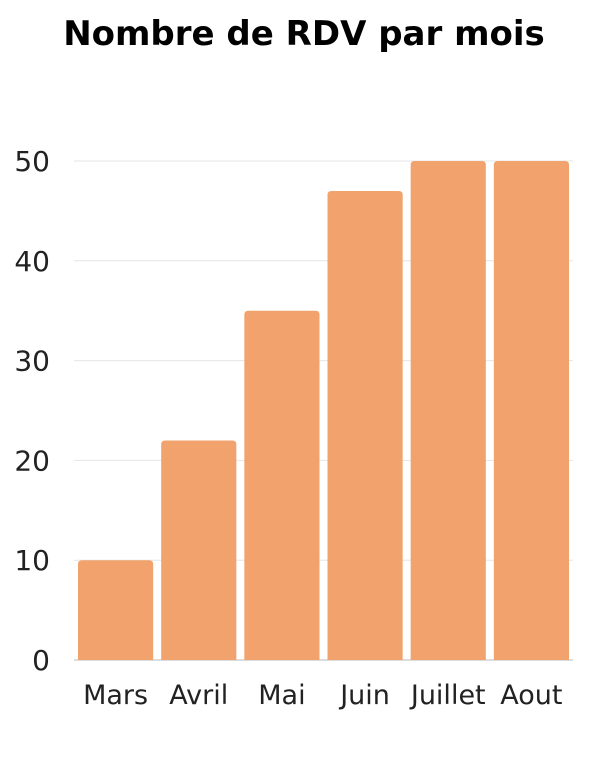 The height and width of the screenshot is (780, 608). Describe the element at coordinates (116, 610) in the screenshot. I see `bar-mars` at that location.